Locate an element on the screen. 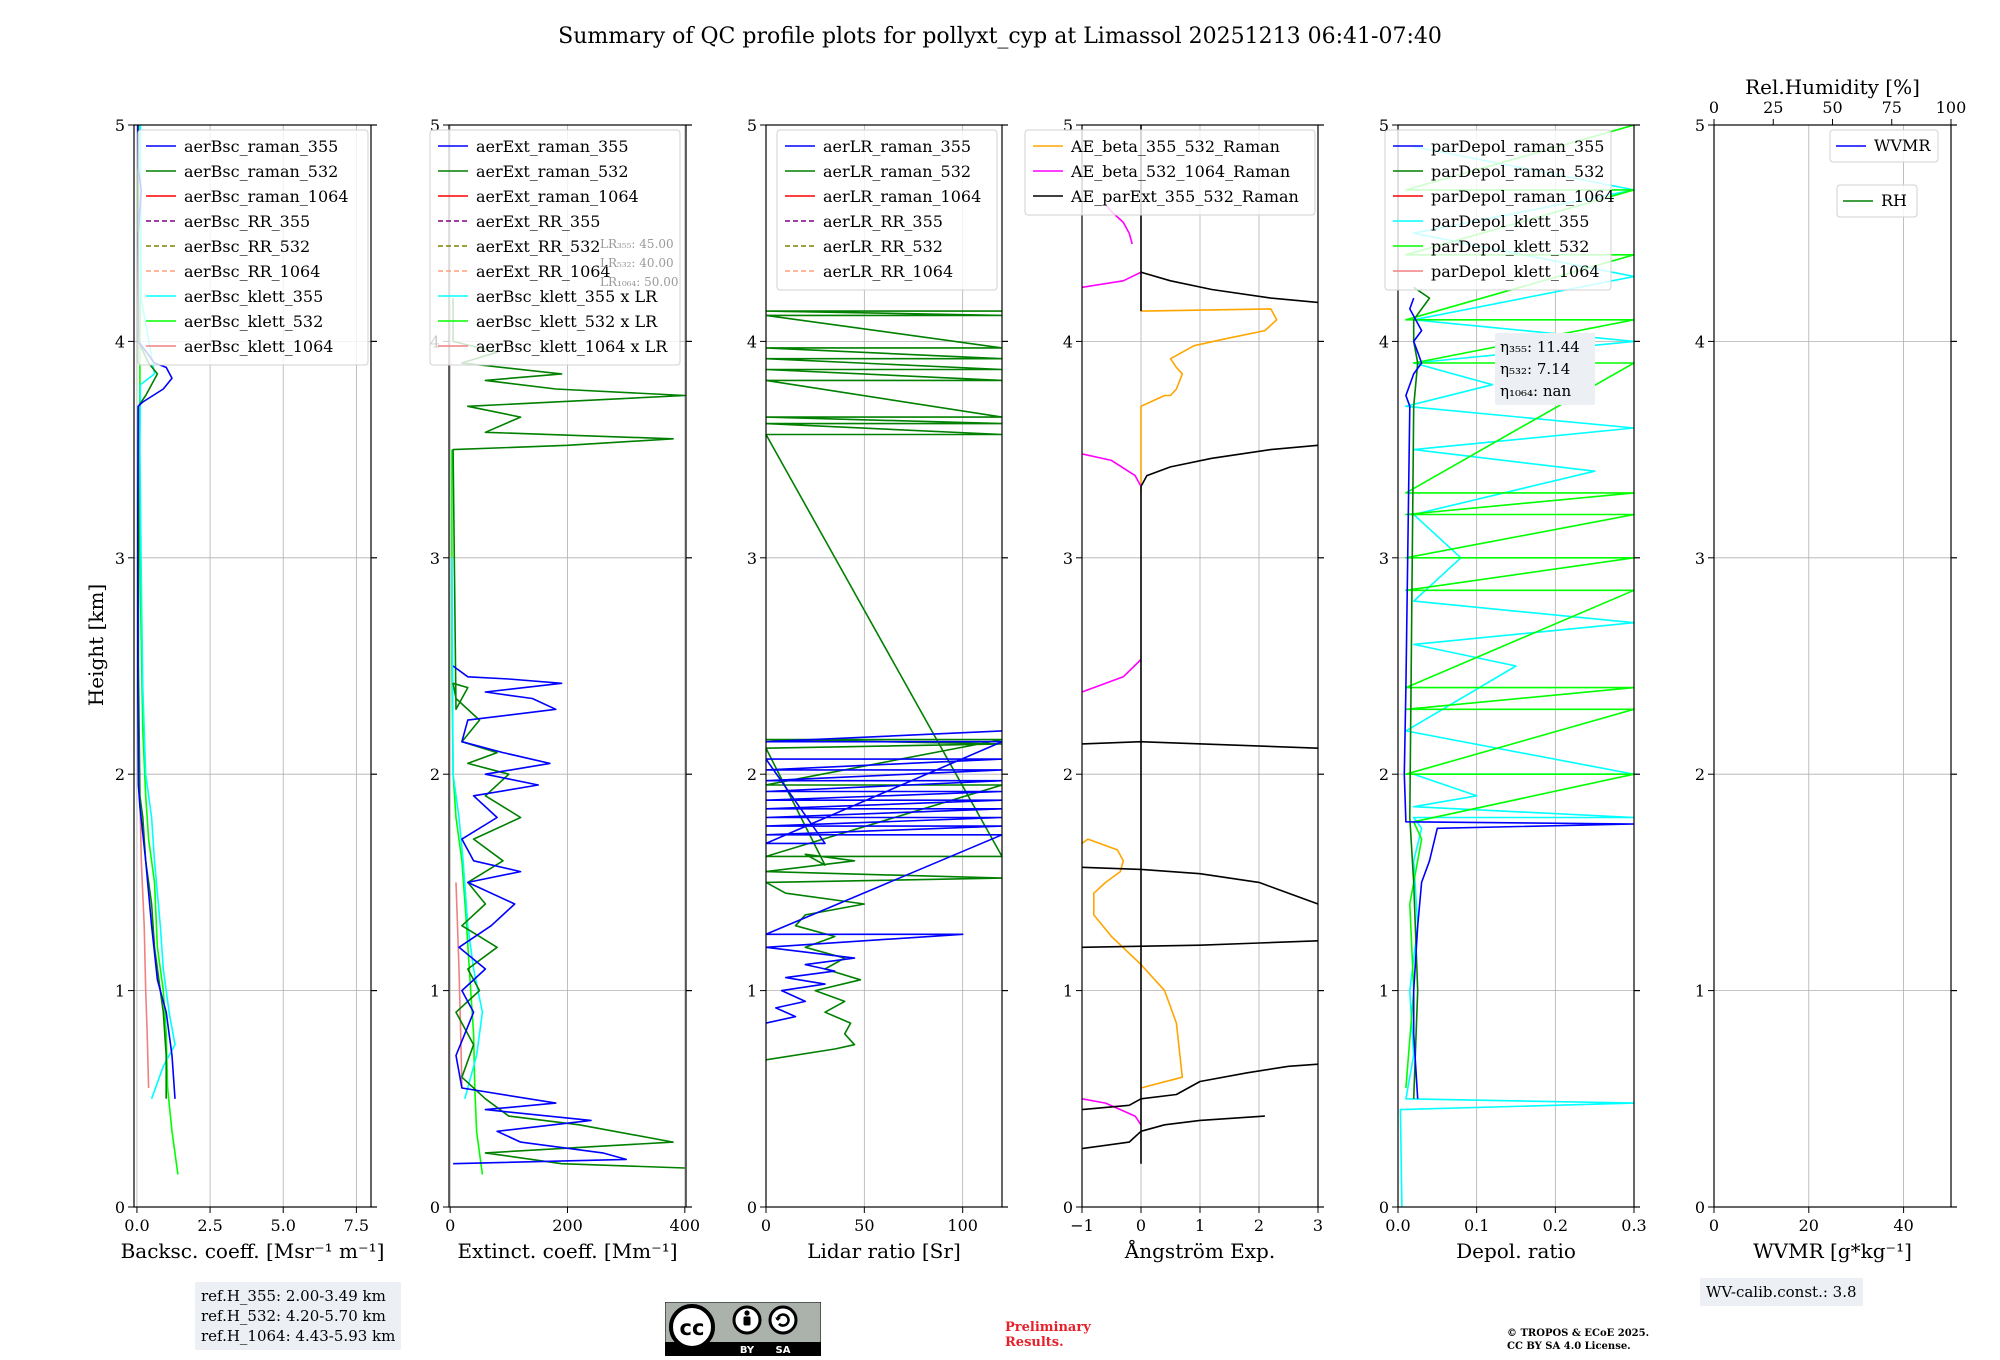  series-AE_beta_355_532_Raman is located at coordinates (1133, 963).